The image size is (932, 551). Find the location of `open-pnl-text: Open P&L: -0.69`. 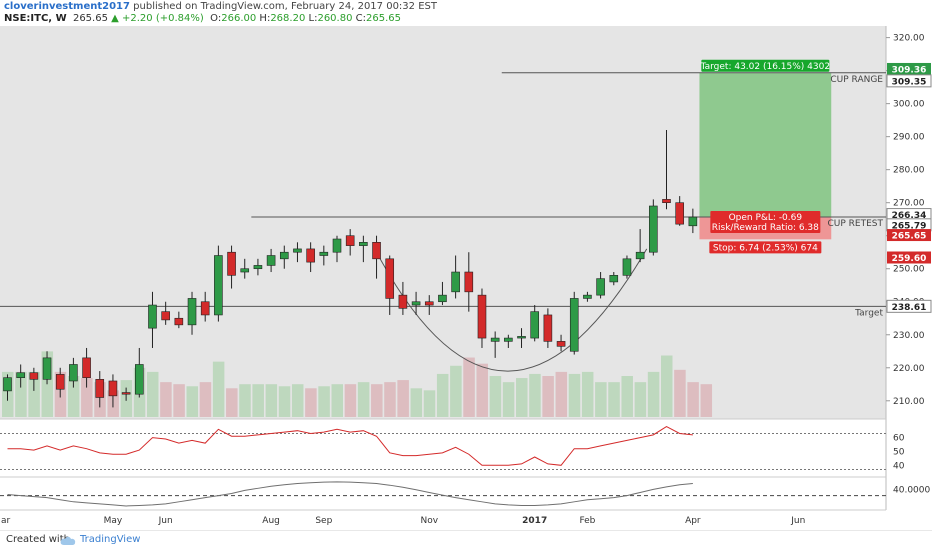

open-pnl-text: Open P&L: -0.69 is located at coordinates (766, 218).